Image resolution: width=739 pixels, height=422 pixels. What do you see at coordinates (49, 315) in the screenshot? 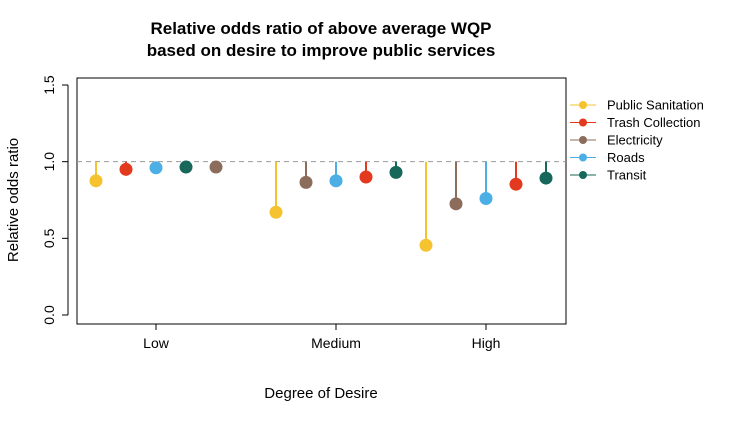
I see `y-tick-label: 0.0` at bounding box center [49, 315].